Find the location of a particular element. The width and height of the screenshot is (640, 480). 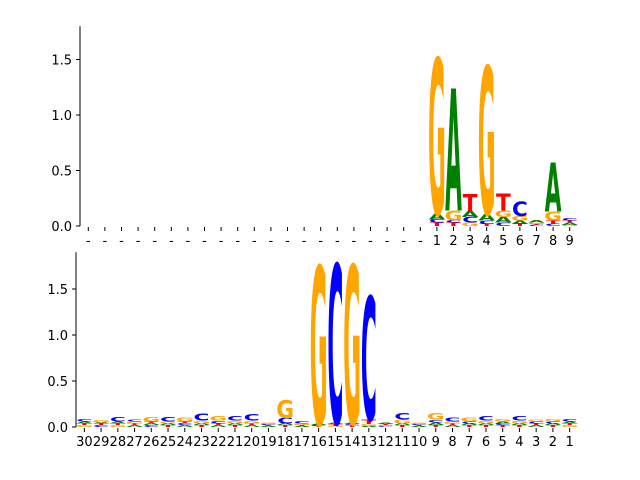

x-tick-label: 8 is located at coordinates (553, 241).